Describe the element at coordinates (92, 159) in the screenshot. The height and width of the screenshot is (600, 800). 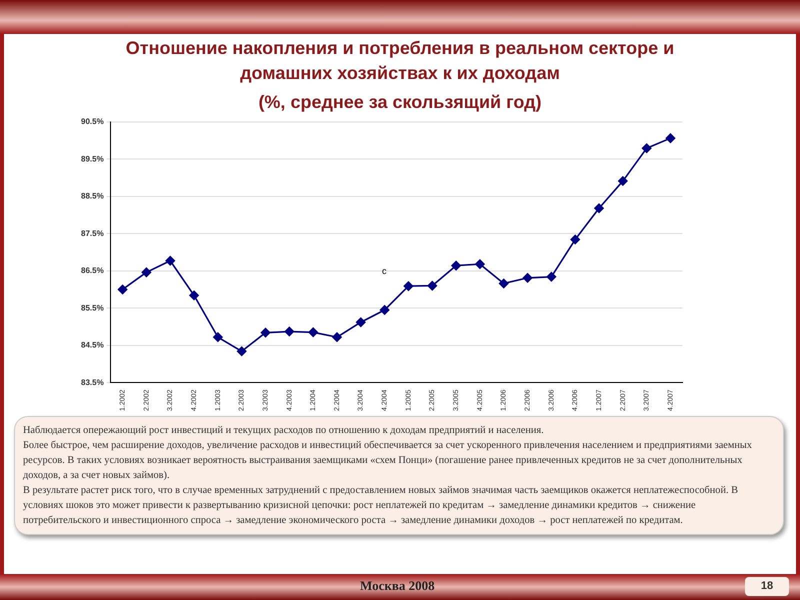
I see `y-tick-label: 89.5%` at that location.